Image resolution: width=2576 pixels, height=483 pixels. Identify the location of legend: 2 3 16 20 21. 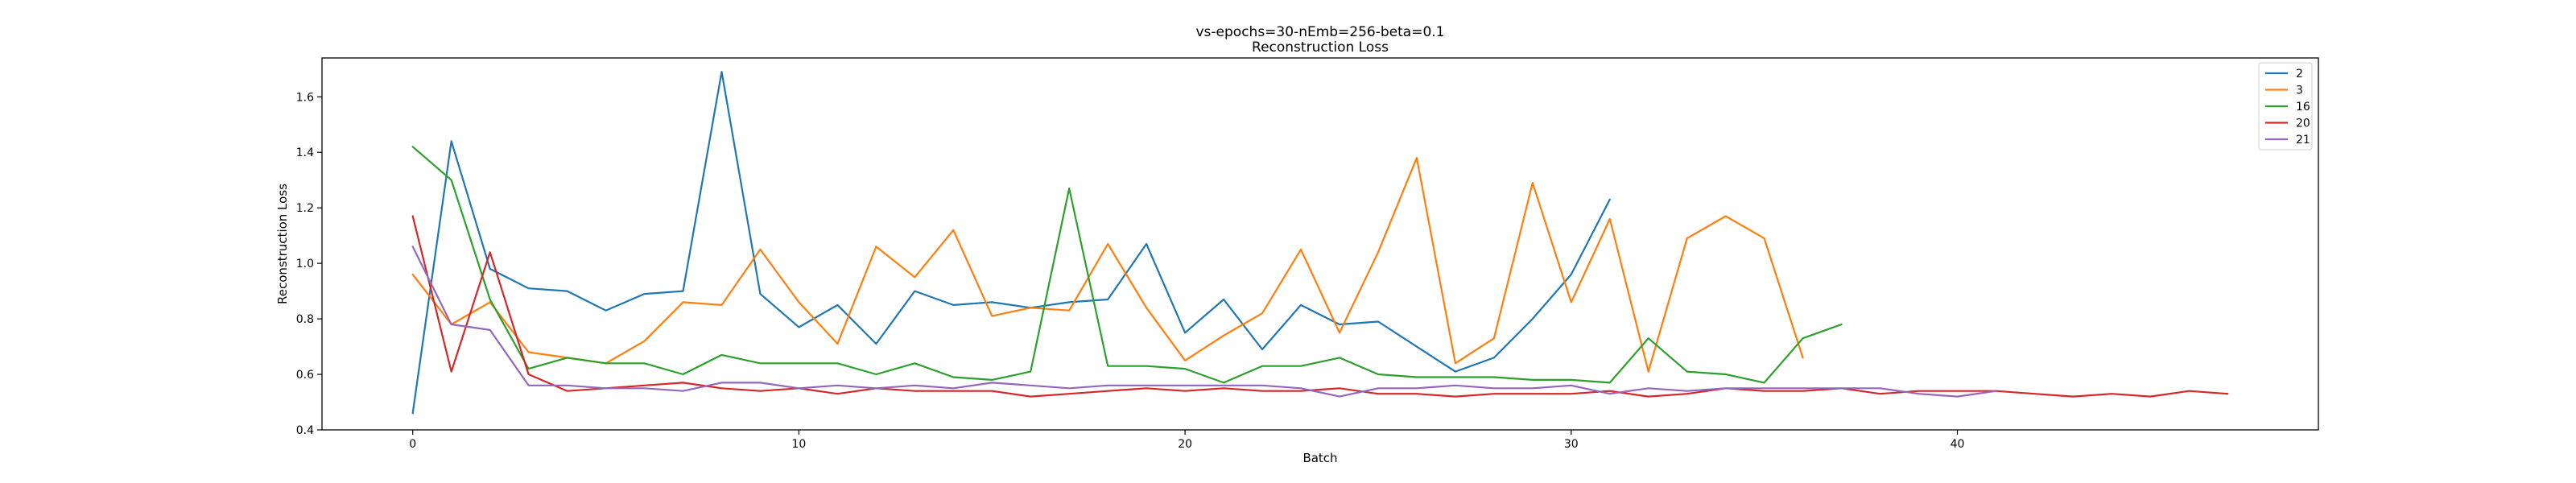
(2285, 106).